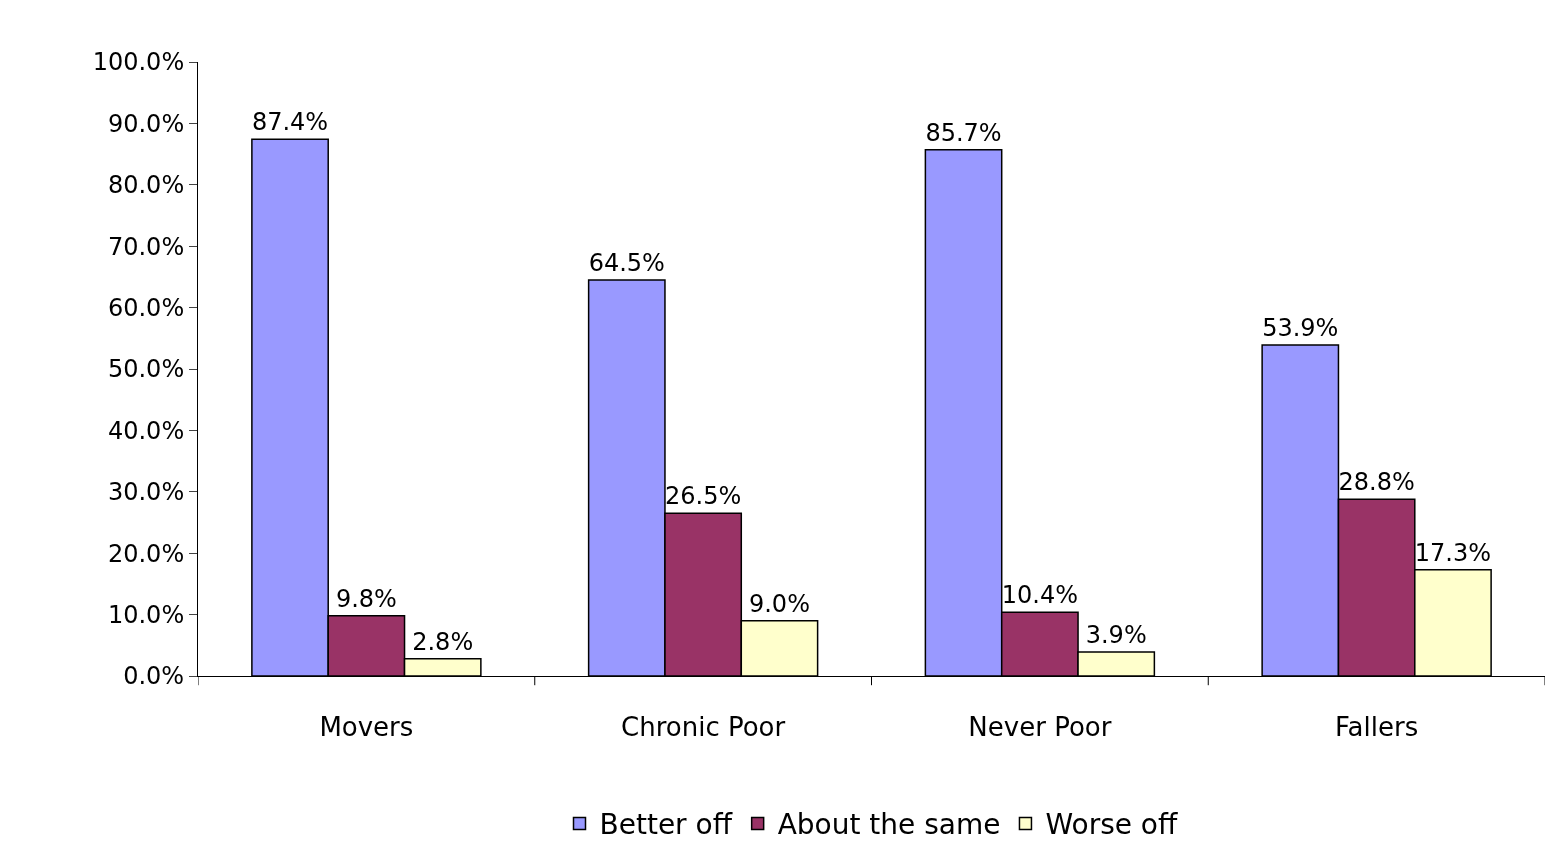 This screenshot has width=1561, height=861. What do you see at coordinates (146, 430) in the screenshot?
I see `y-tick-label: 40.0%` at bounding box center [146, 430].